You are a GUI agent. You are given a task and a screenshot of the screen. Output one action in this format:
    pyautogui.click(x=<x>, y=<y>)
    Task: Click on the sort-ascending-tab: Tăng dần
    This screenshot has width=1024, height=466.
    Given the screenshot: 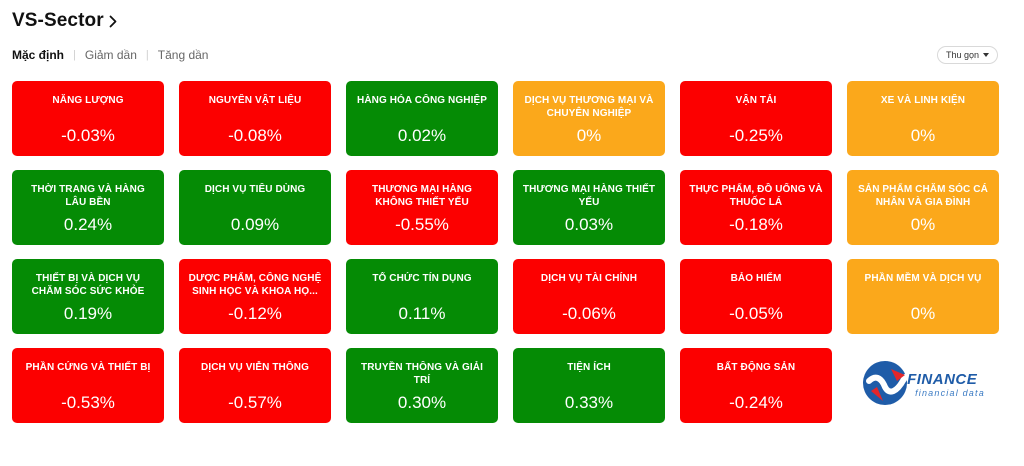 What is the action you would take?
    pyautogui.click(x=183, y=55)
    